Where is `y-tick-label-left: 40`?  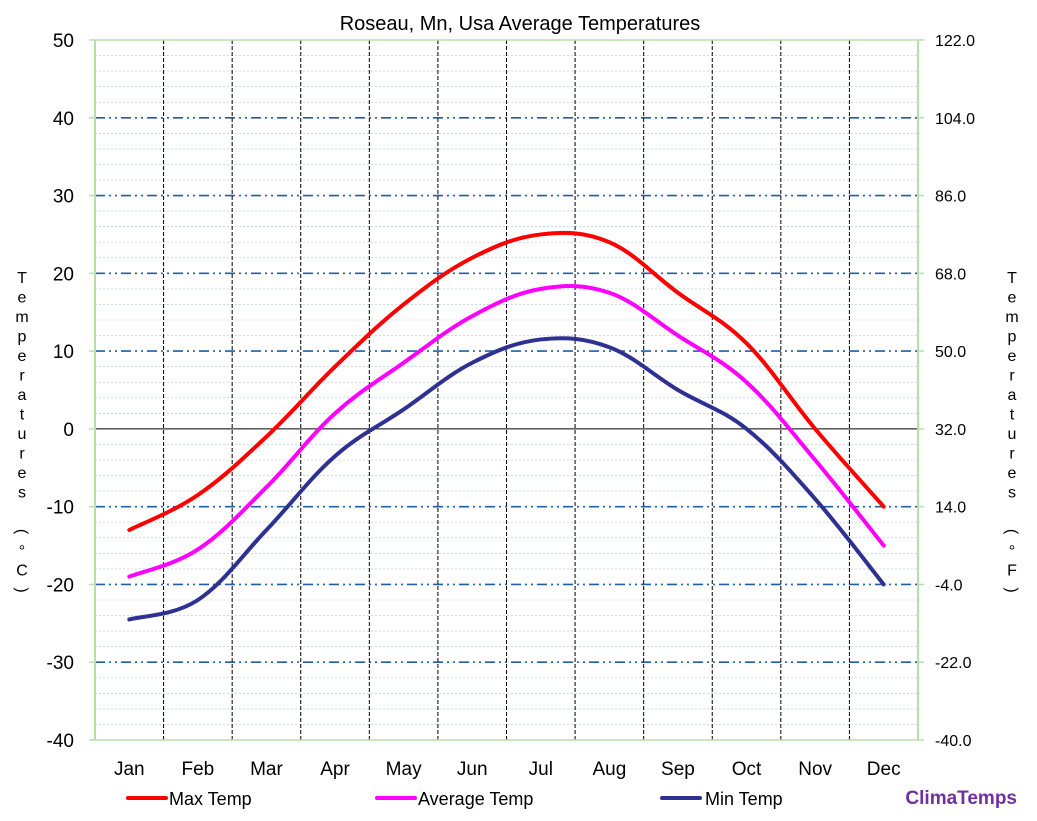
y-tick-label-left: 40 is located at coordinates (63, 119).